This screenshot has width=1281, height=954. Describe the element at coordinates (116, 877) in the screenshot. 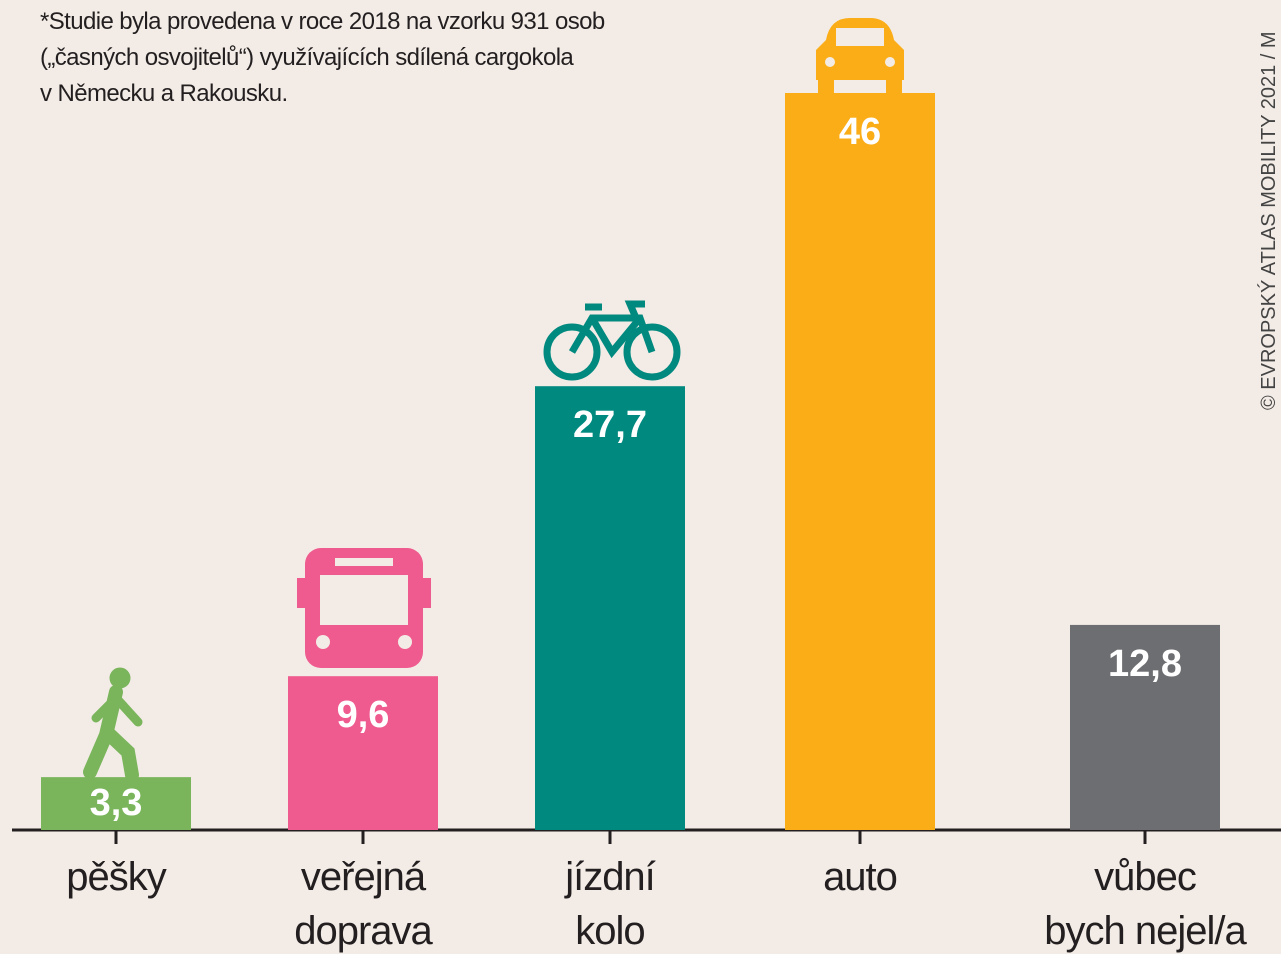

I see `x-tick-label: pěšky` at that location.